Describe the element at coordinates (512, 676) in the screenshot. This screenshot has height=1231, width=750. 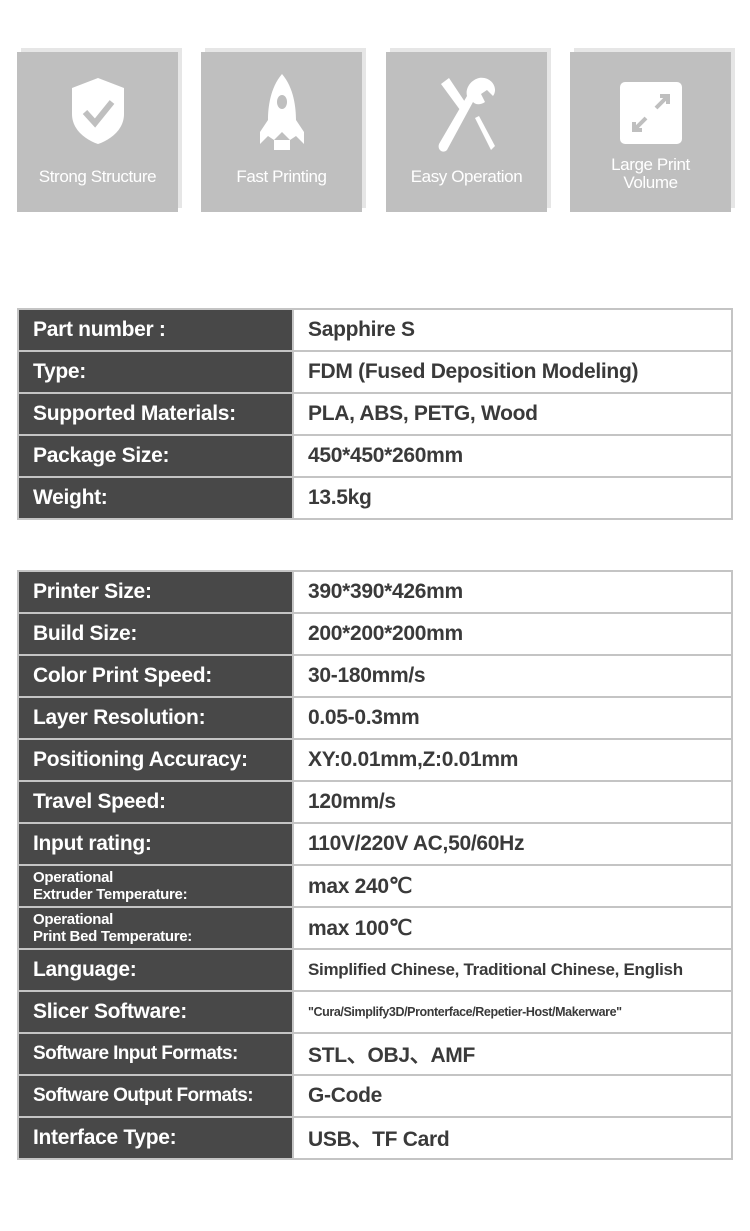
I see `spec-value: 30-180mm/s` at that location.